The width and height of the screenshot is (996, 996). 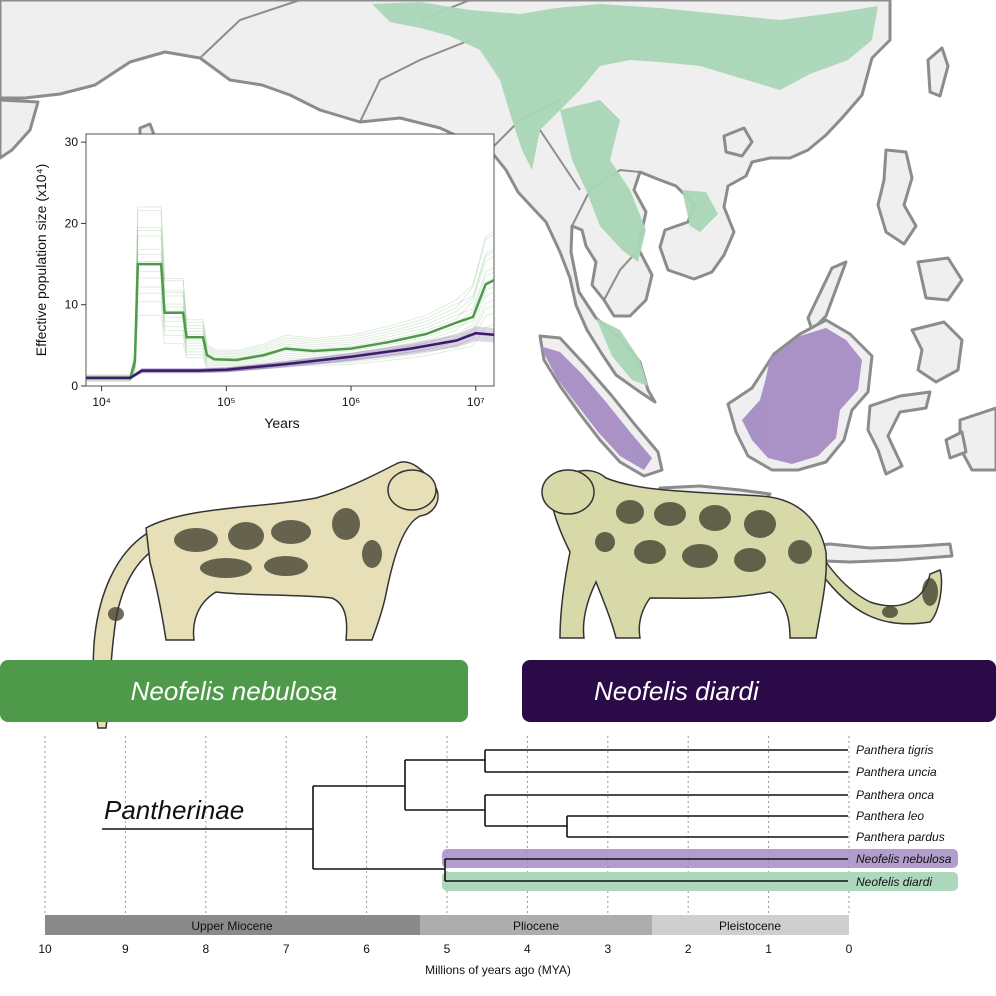 I want to click on psmc-line-nebulosa, so click(x=290, y=321).